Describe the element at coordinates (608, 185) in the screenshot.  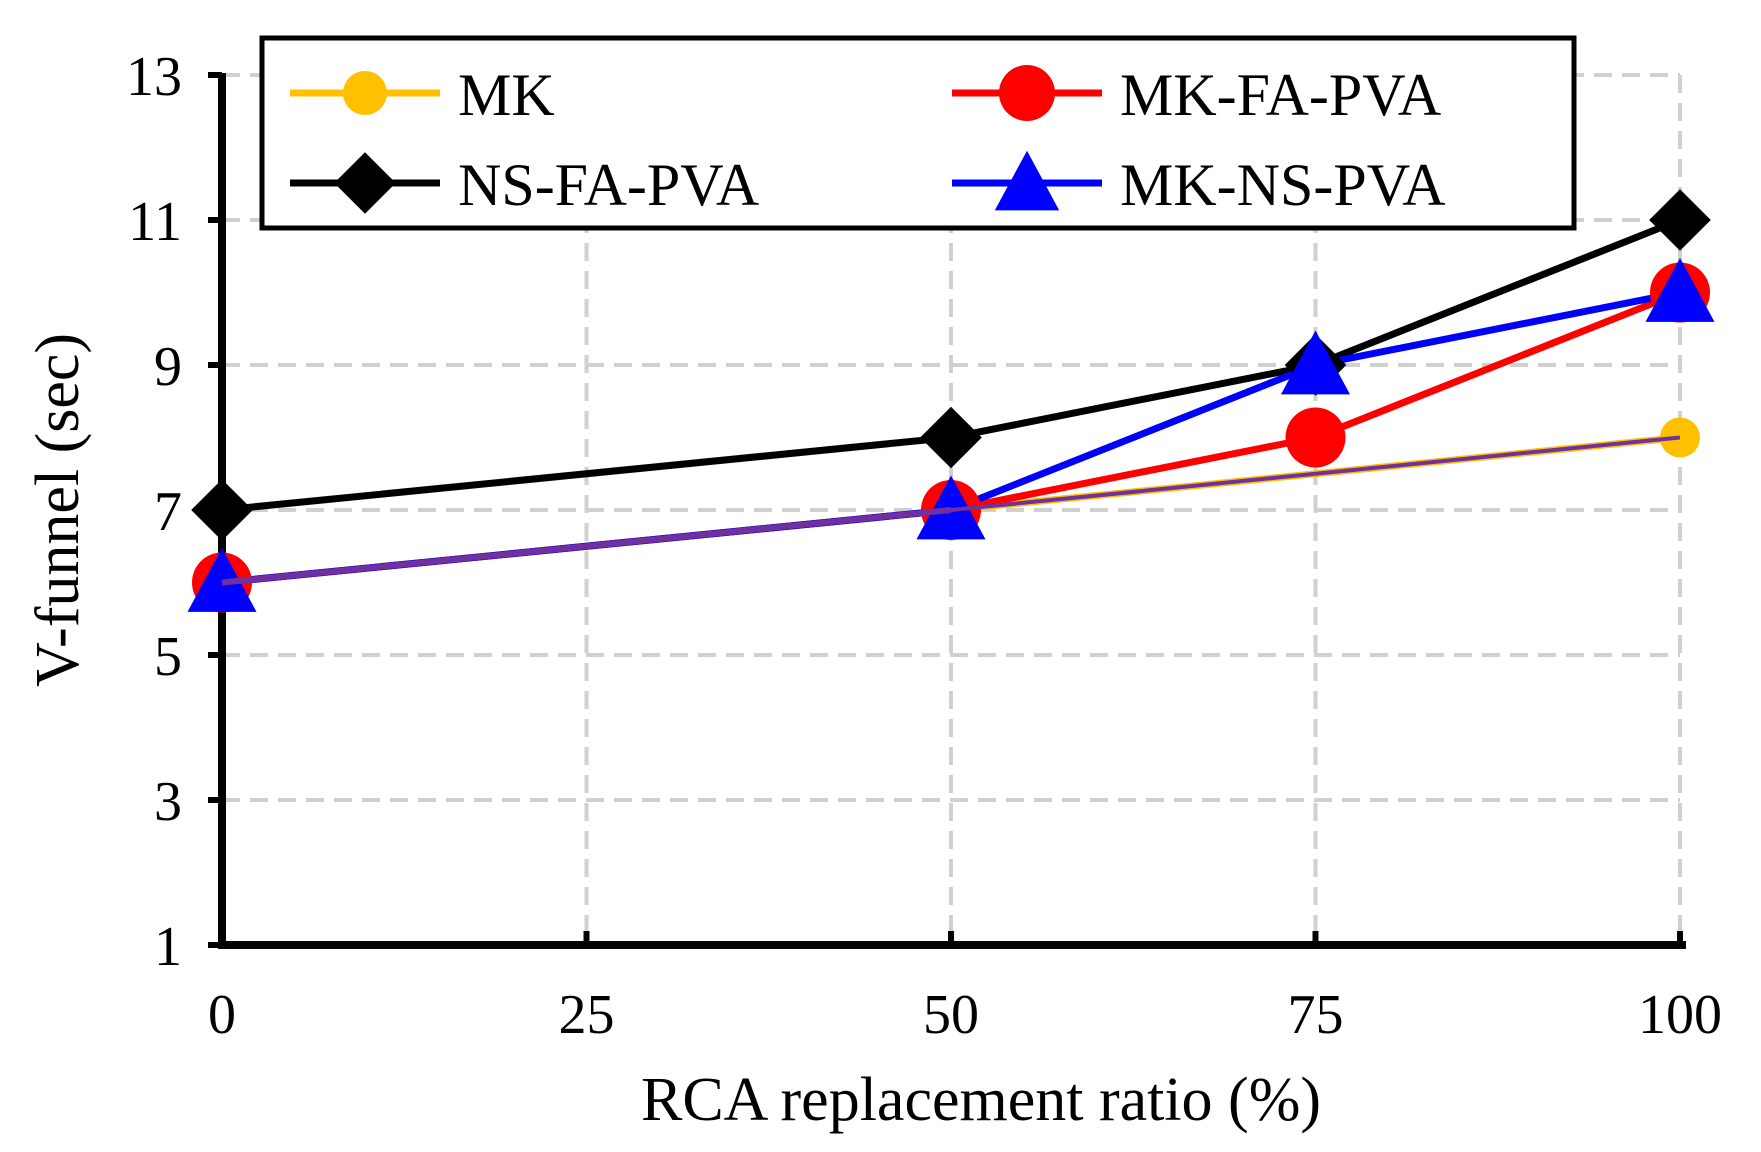
I see `legend-label-ns-fa-pva: NS-FA-PVA` at that location.